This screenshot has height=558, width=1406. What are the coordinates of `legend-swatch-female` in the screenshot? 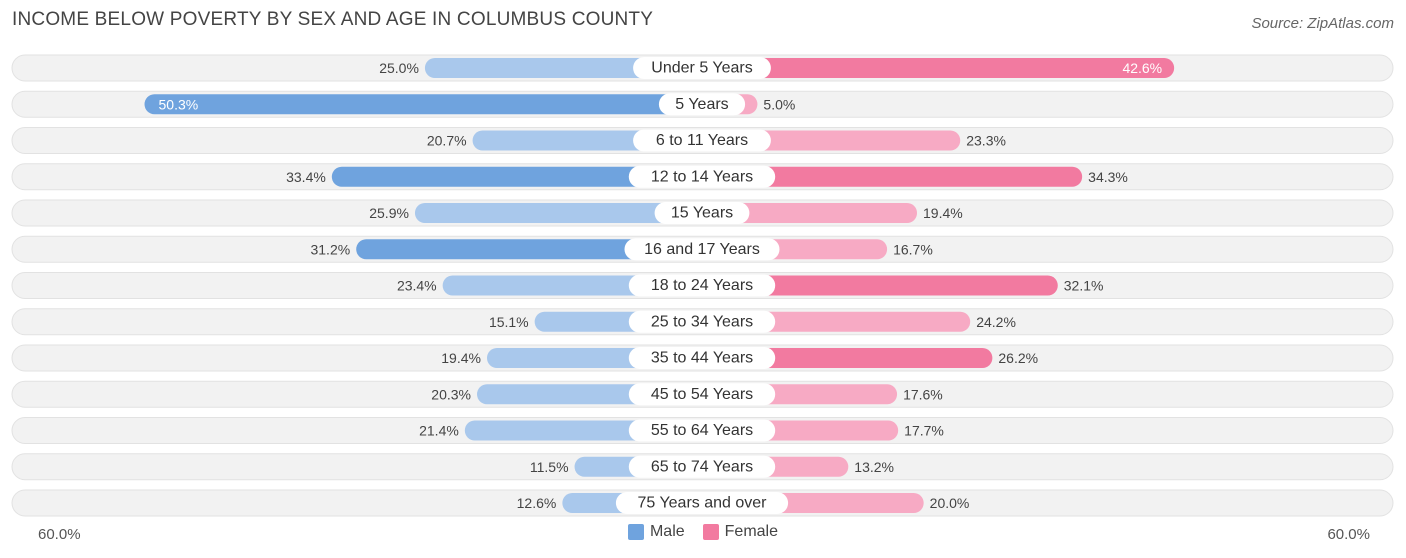 It's located at (710, 532).